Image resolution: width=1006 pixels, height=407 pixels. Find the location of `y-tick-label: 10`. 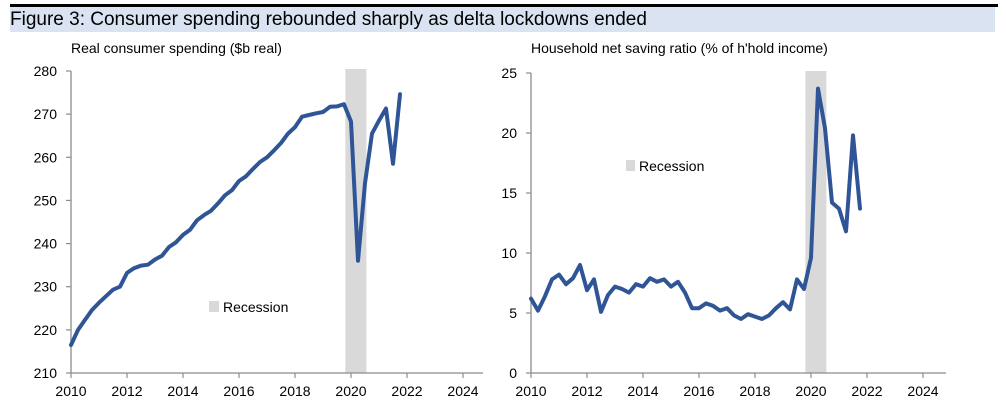

y-tick-label: 10 is located at coordinates (509, 253).